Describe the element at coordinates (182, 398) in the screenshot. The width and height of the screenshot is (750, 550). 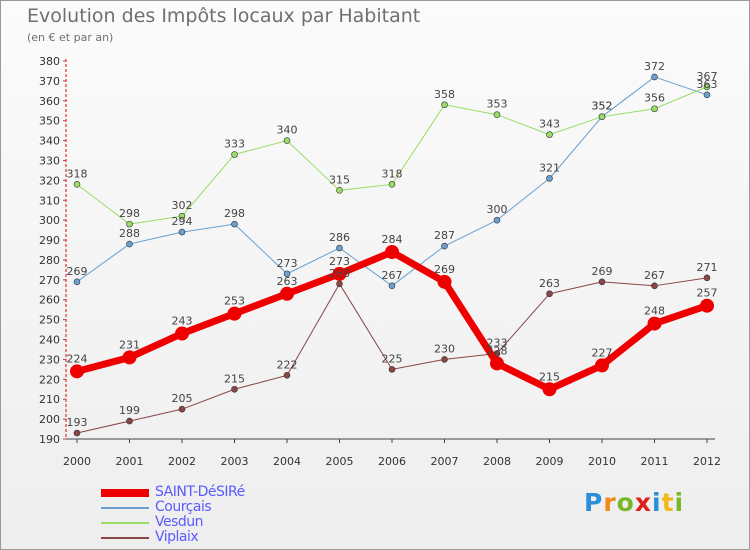
I see `data-label: 205` at that location.